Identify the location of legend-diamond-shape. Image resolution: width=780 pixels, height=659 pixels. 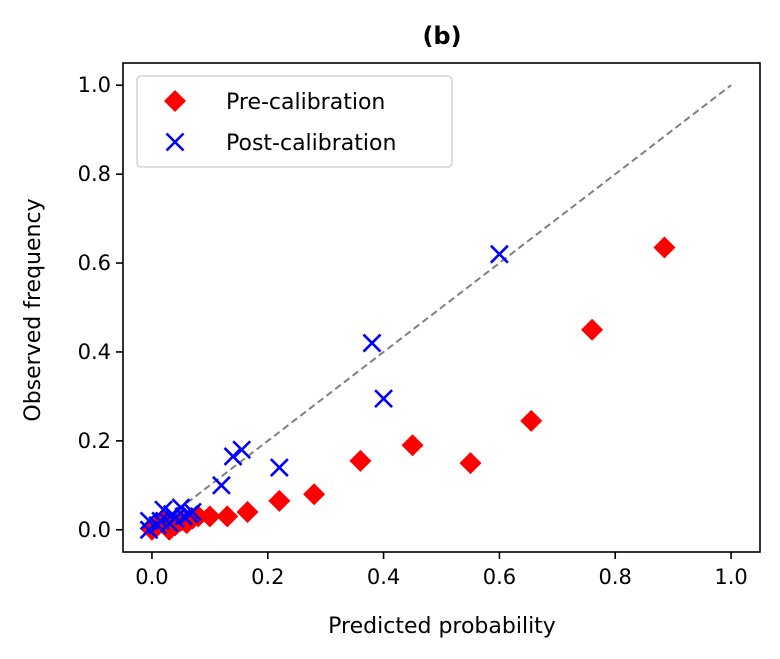
(175, 101).